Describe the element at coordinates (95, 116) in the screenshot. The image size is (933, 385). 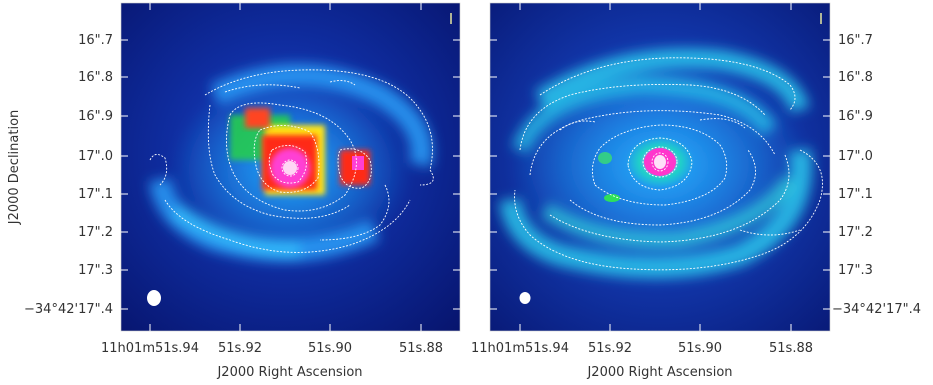
I see `left-ytick-label: 16".9` at that location.